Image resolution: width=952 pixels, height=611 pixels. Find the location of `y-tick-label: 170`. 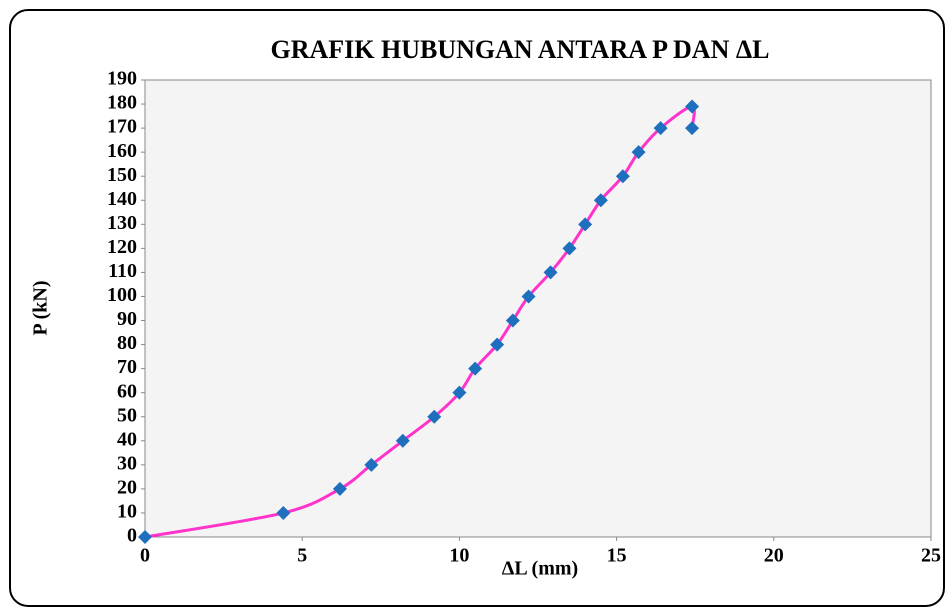

y-tick-label: 170 is located at coordinates (122, 127).